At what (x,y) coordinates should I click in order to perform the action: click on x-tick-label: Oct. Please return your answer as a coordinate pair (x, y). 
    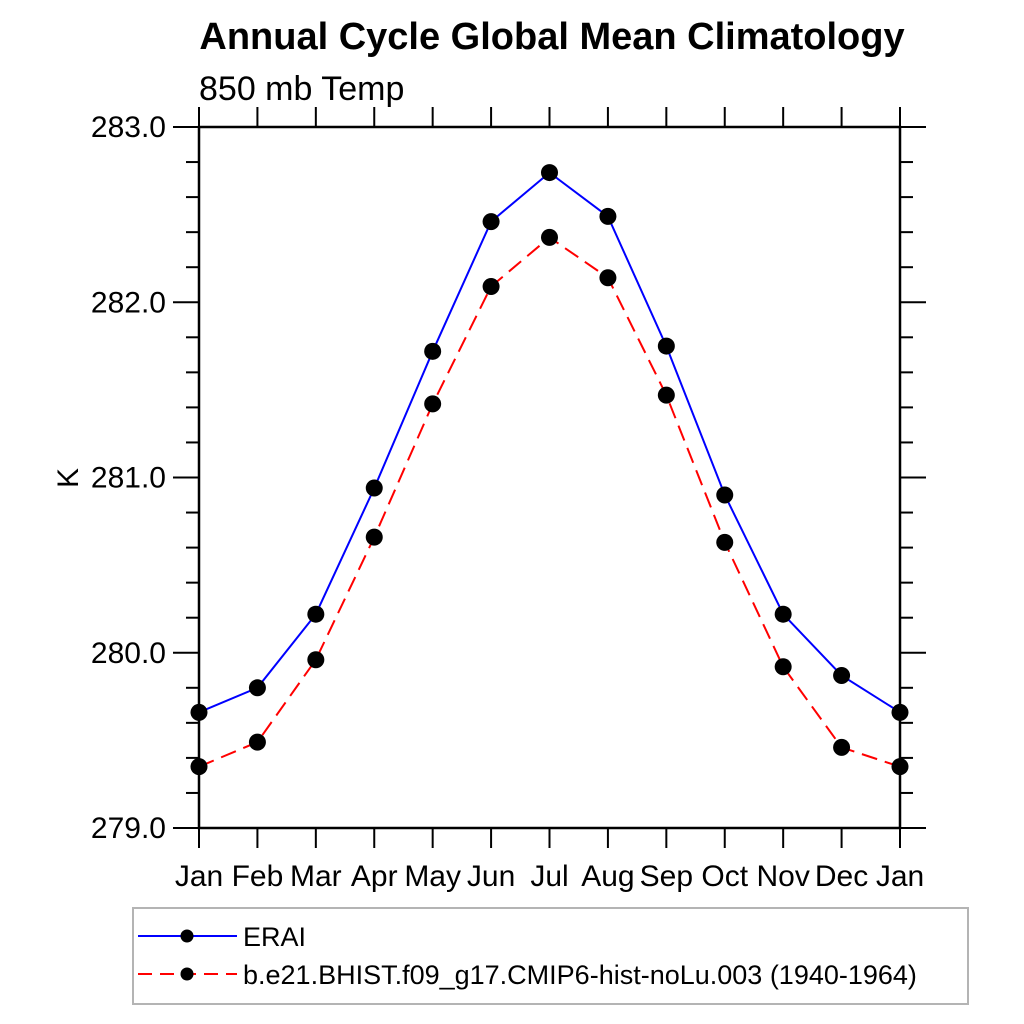
    Looking at the image, I should click on (724, 876).